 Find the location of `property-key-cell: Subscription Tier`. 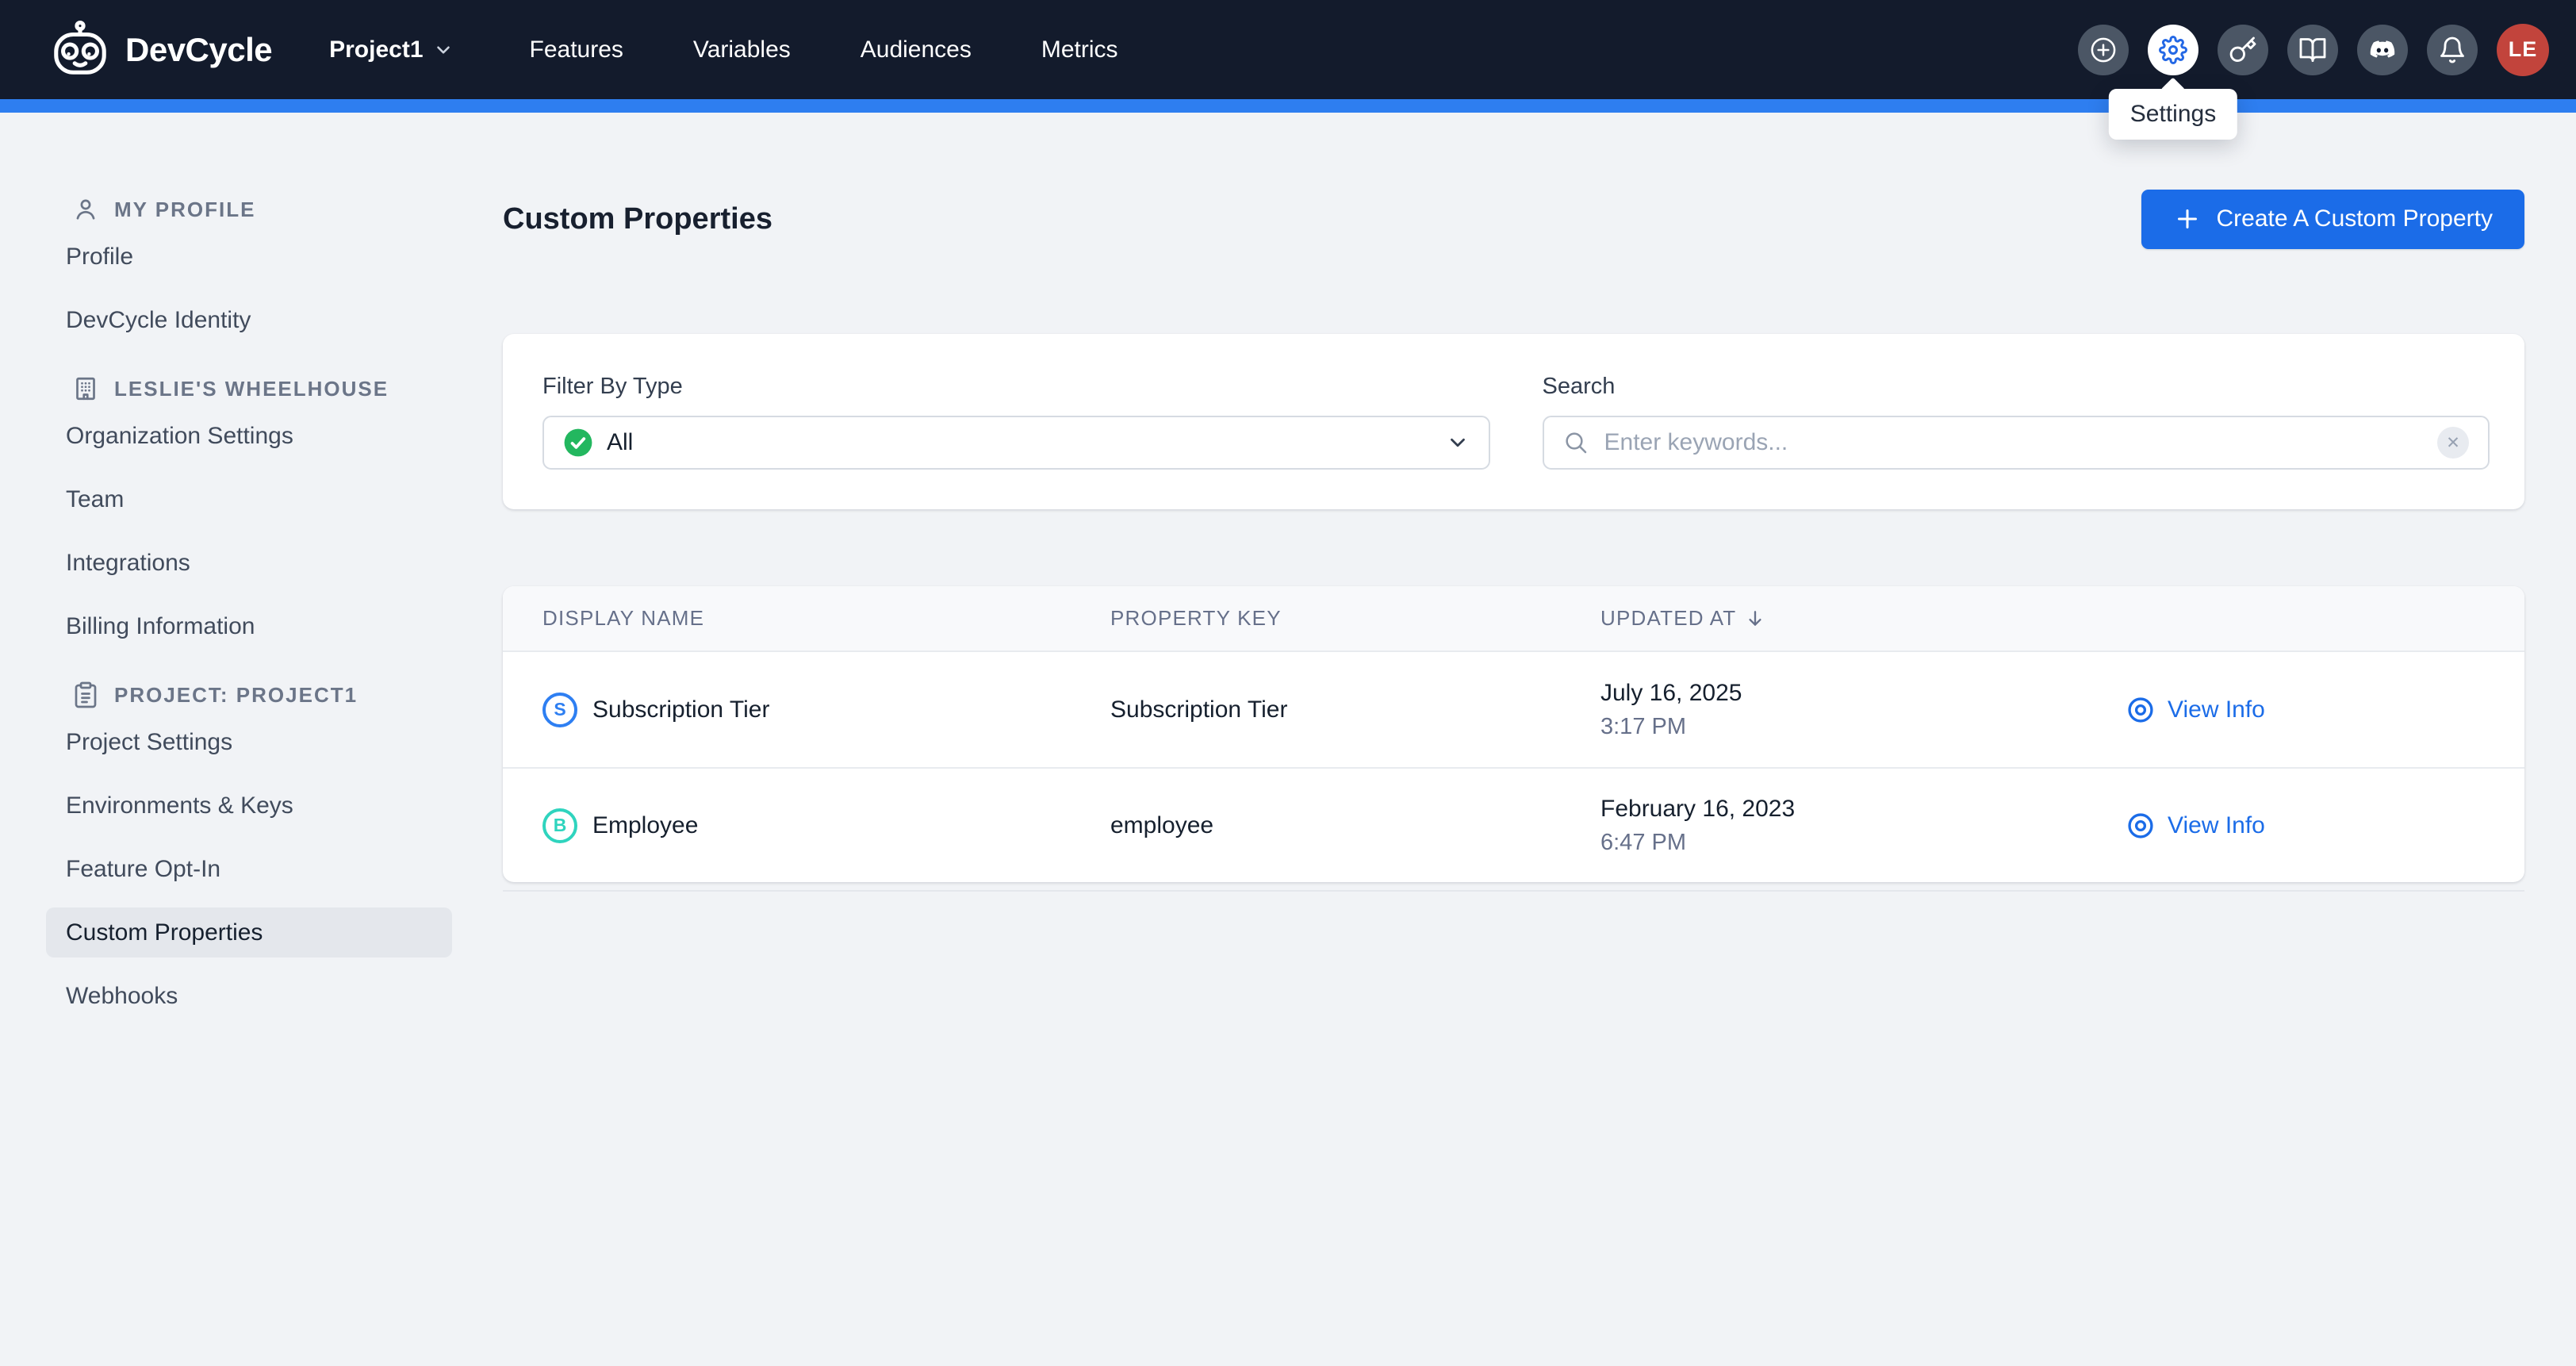

property-key-cell: Subscription Tier is located at coordinates (1355, 709).